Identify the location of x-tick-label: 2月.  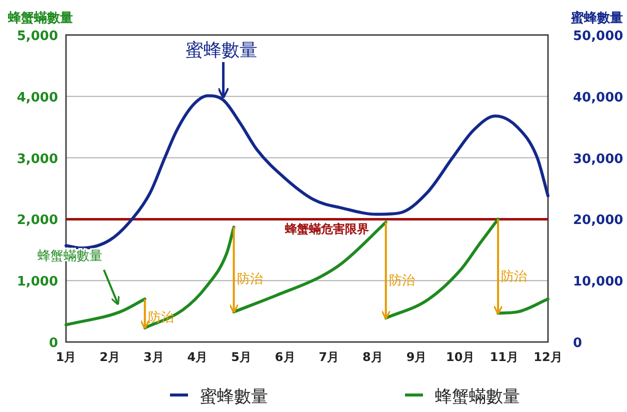
(110, 357).